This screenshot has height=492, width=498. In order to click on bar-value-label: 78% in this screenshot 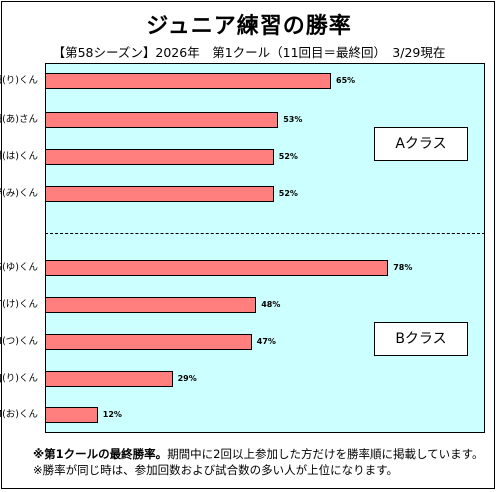, I will do `click(403, 267)`.